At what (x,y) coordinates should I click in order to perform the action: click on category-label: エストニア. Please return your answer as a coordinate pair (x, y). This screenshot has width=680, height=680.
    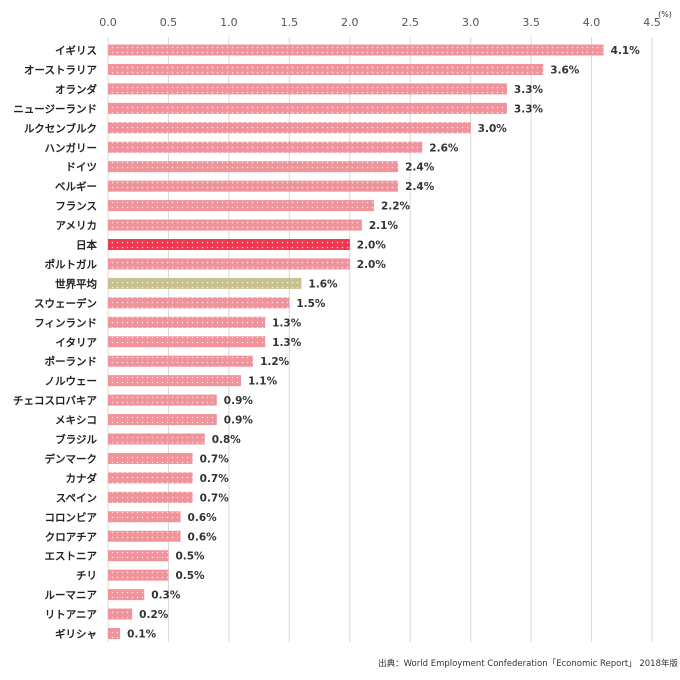
    Looking at the image, I should click on (71, 557).